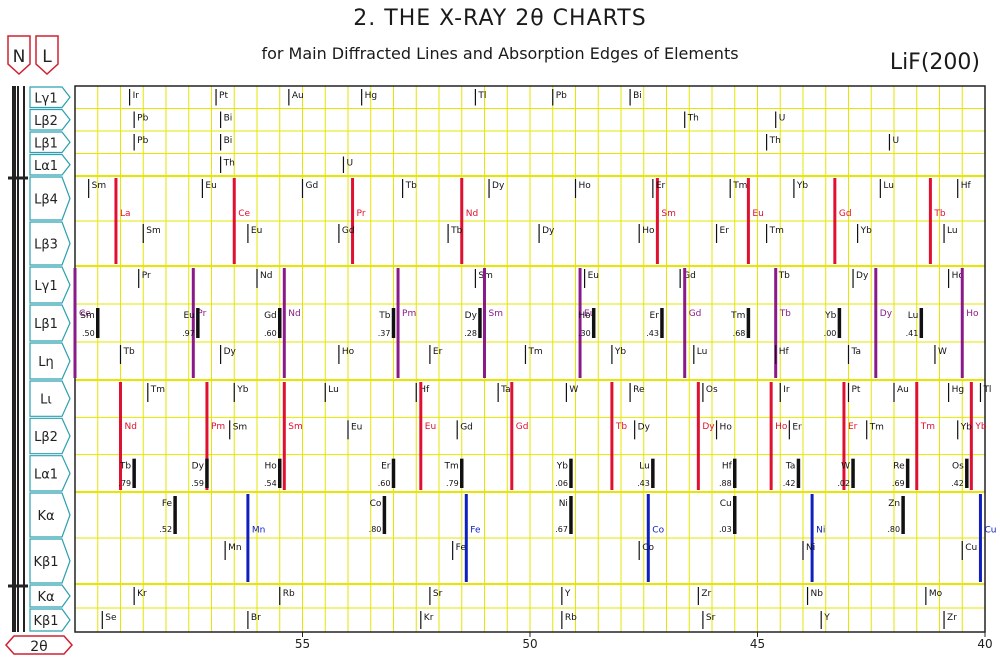  What do you see at coordinates (757, 644) in the screenshot?
I see `x-tick-label: 45` at bounding box center [757, 644].